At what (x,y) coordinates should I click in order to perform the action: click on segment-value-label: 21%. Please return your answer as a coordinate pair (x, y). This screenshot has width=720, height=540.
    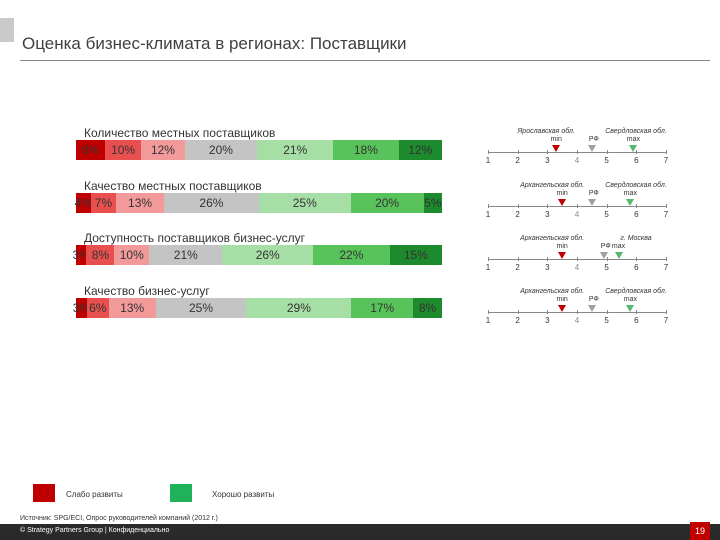
    Looking at the image, I should click on (185, 255).